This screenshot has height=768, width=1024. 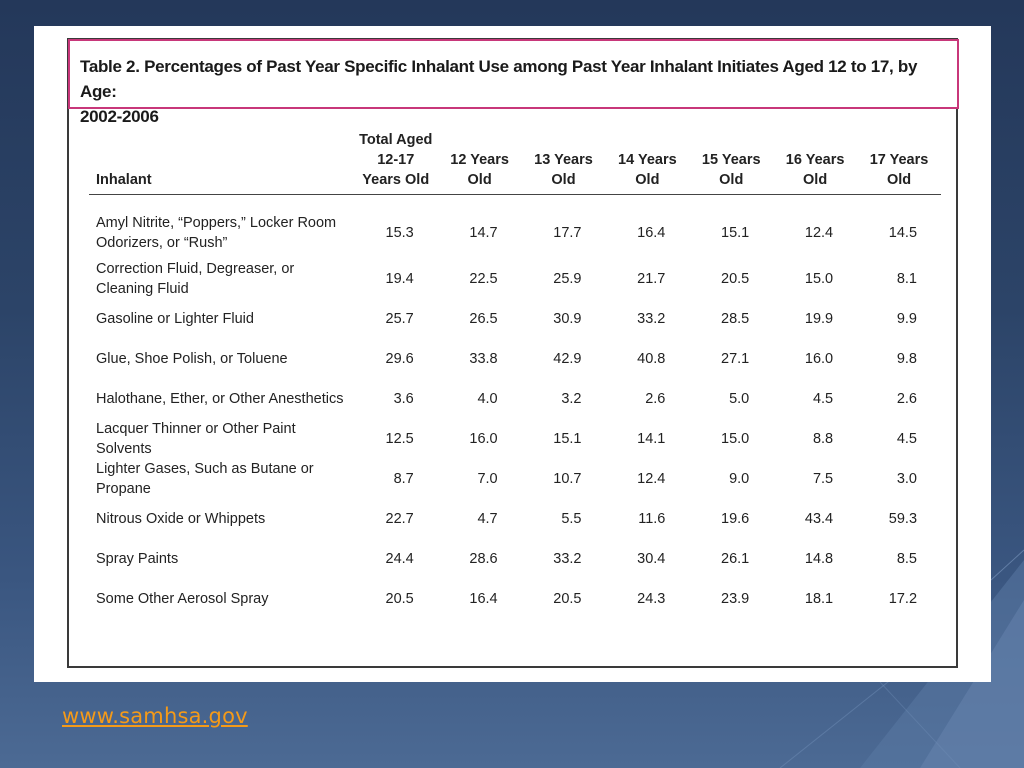 What do you see at coordinates (399, 279) in the screenshot?
I see `cell-value: 19.4` at bounding box center [399, 279].